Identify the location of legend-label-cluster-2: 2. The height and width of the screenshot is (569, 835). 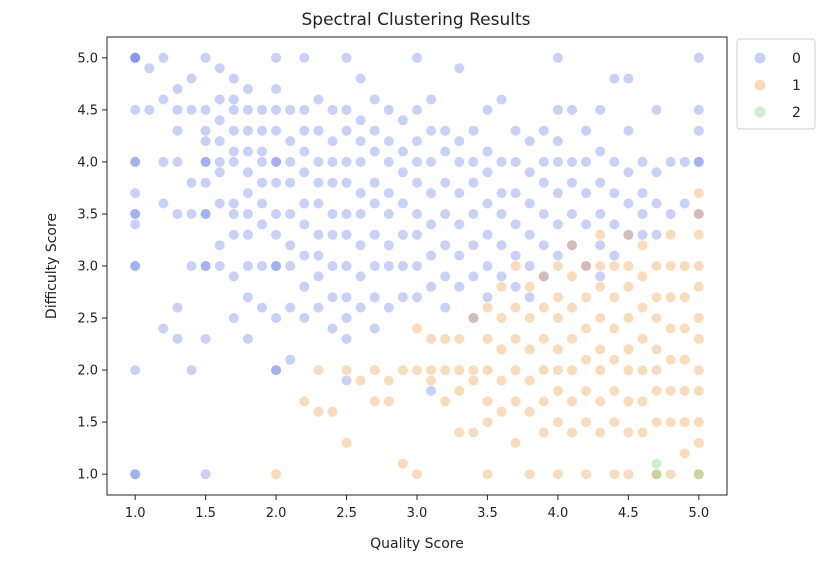
(796, 113).